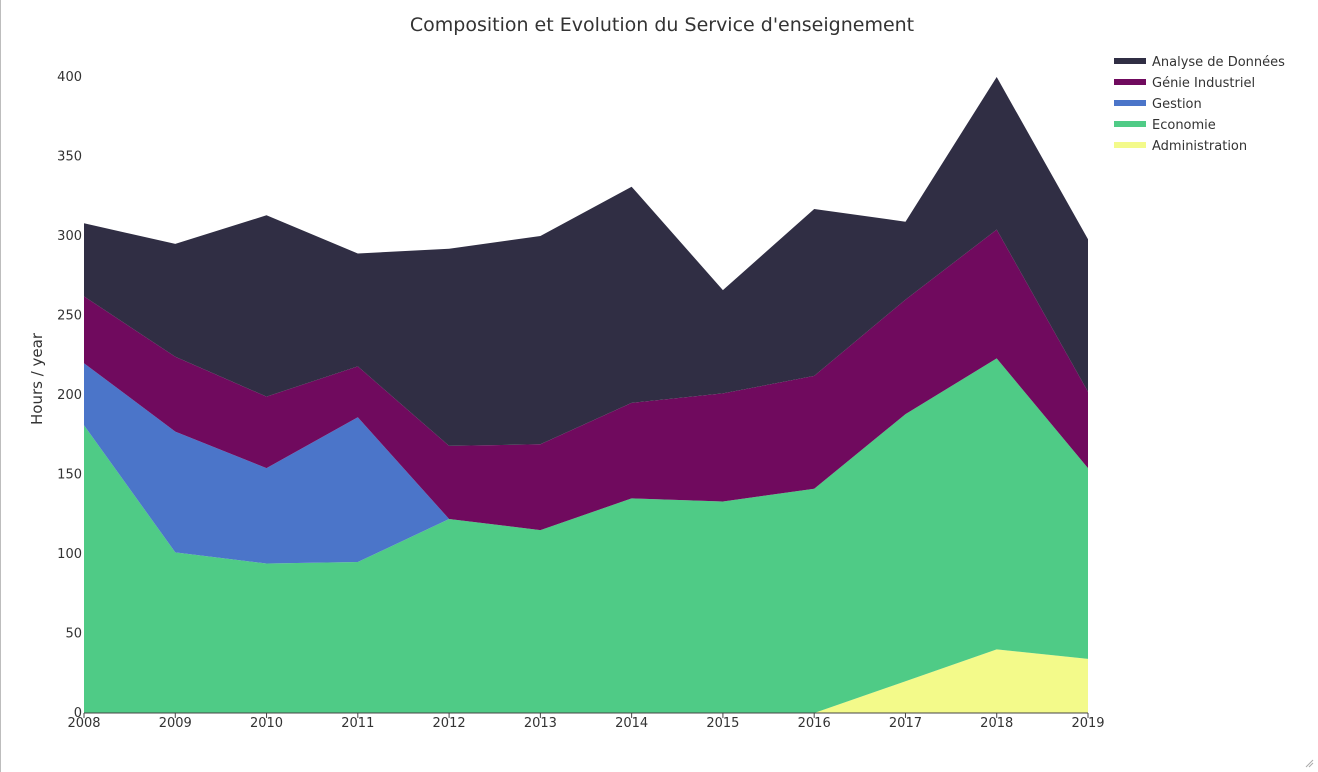  What do you see at coordinates (1199, 146) in the screenshot?
I see `legend-label: Administration` at bounding box center [1199, 146].